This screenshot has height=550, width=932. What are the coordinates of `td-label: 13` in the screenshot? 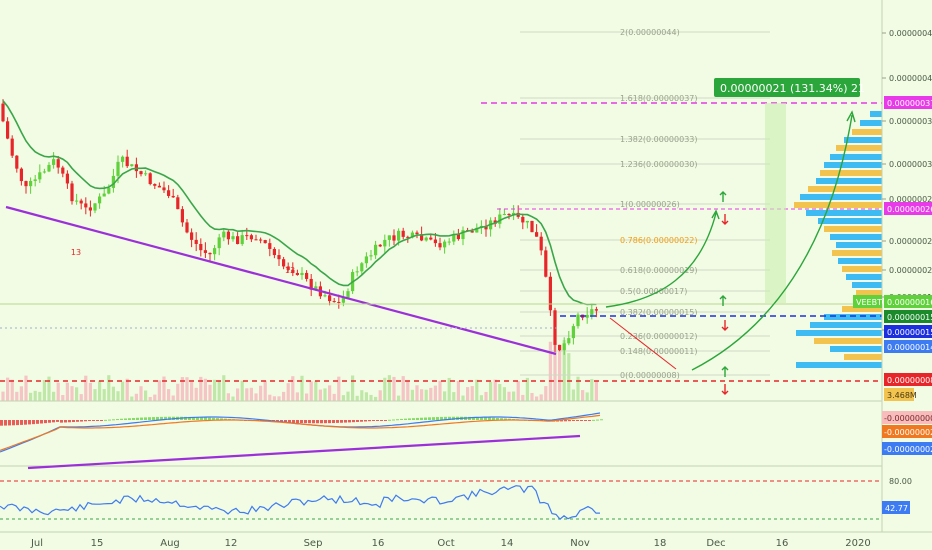 It's located at (290, 270).